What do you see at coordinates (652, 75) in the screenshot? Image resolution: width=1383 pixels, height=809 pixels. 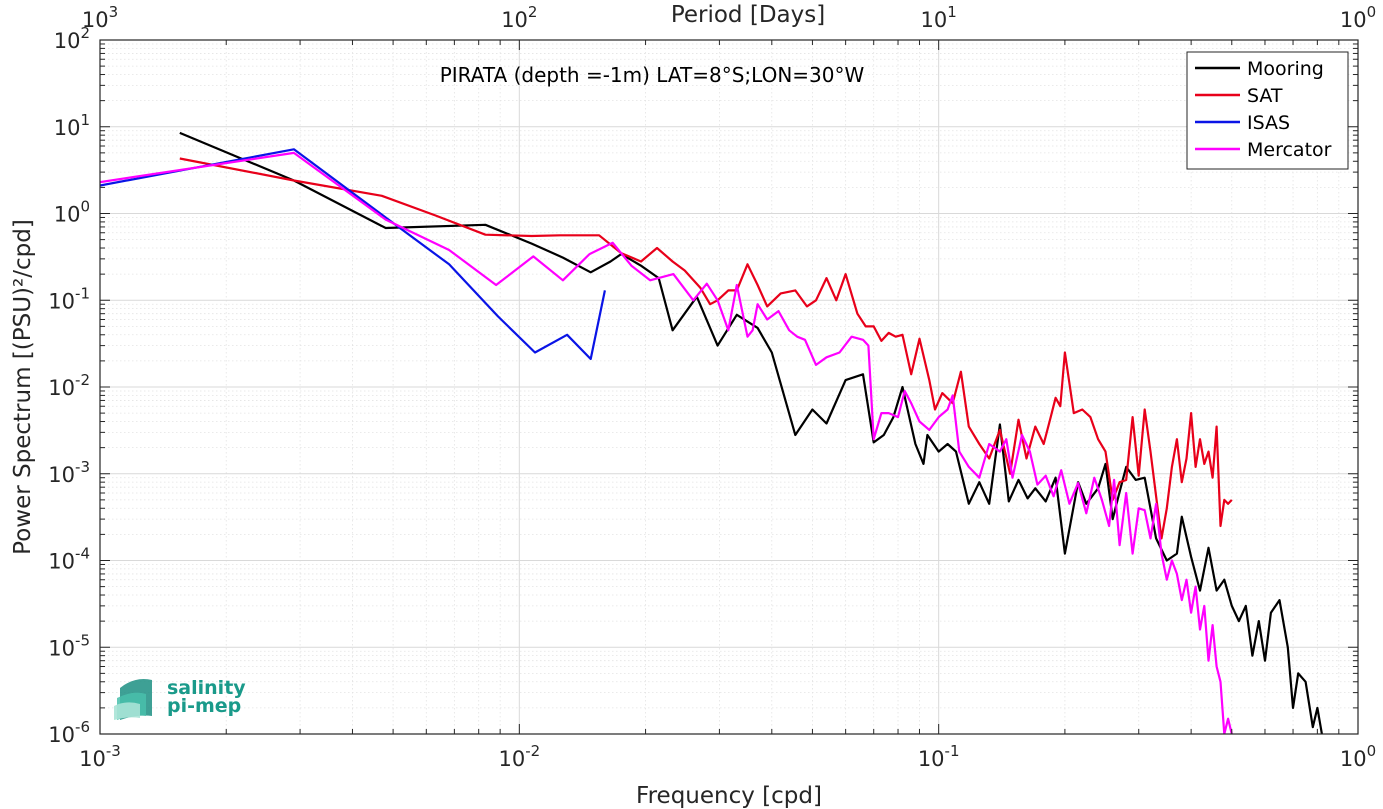 I see `chart-annotation: PIRATA (depth =-1m) LAT=8°S;LON=30°W` at bounding box center [652, 75].